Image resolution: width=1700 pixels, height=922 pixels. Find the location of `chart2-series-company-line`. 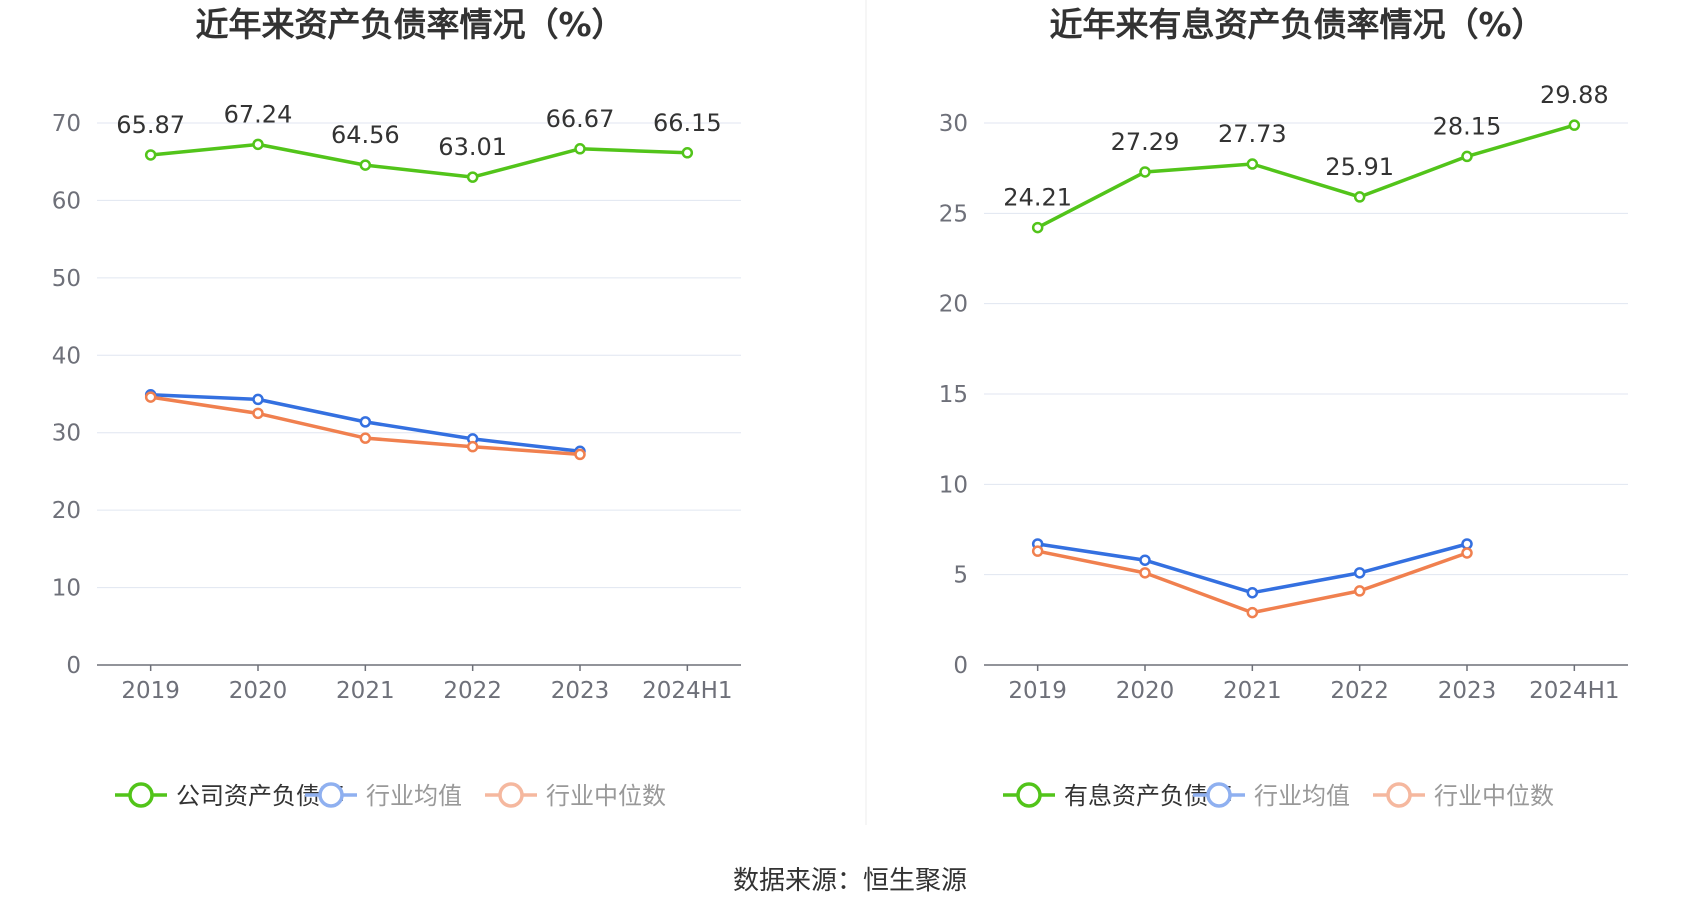

chart2-series-company-line is located at coordinates (1306, 176).